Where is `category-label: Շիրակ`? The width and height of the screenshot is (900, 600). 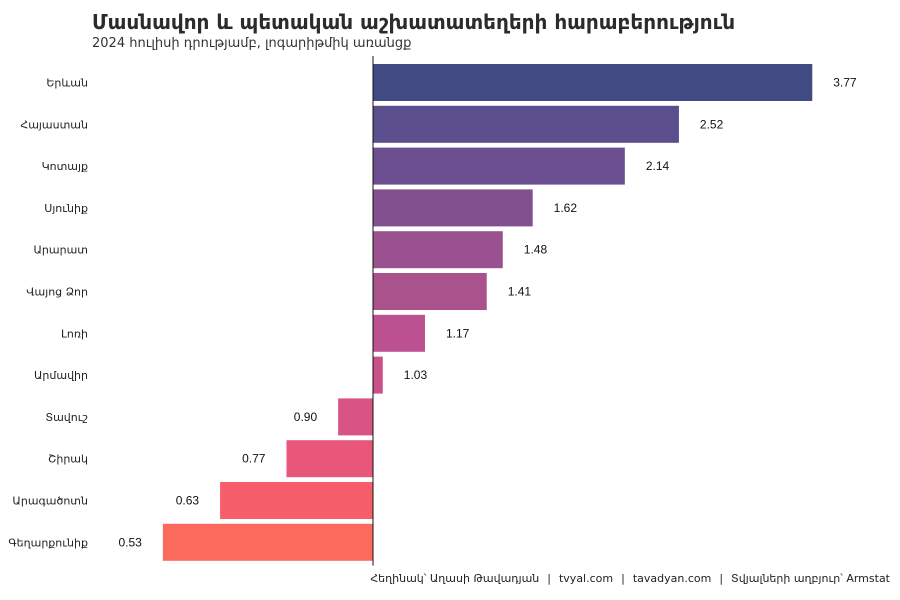
category-label: Շիրակ is located at coordinates (68, 459).